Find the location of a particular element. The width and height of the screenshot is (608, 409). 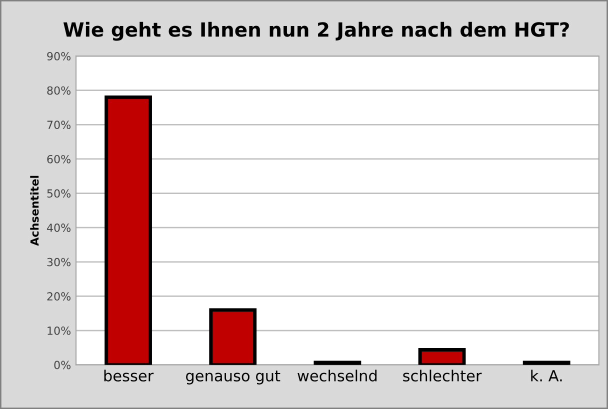

x-tick-label: k. A. is located at coordinates (546, 376).